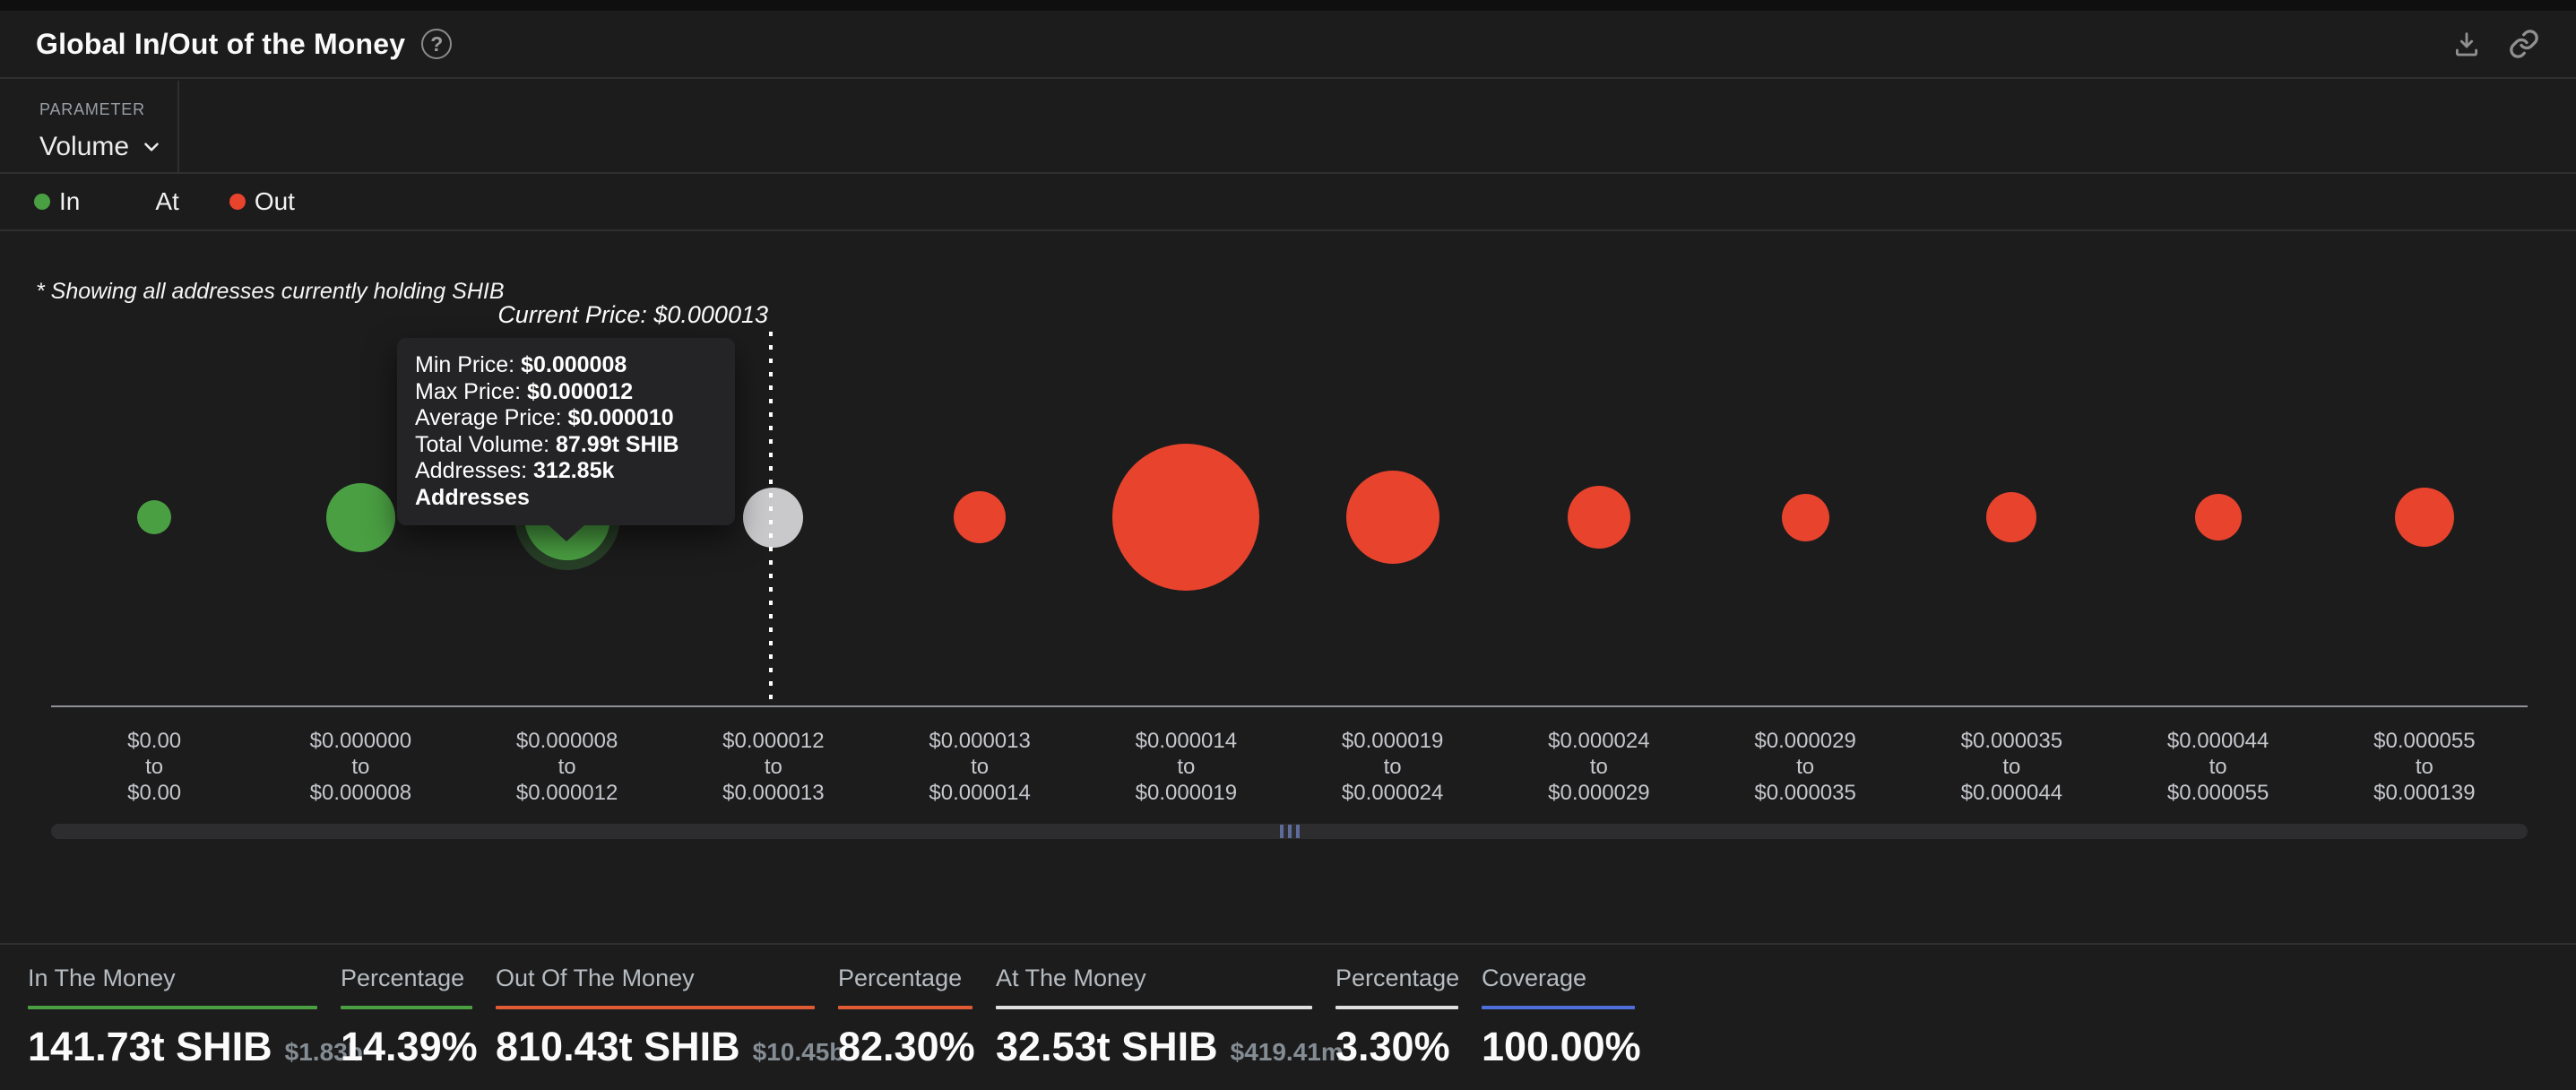 This screenshot has width=2576, height=1090. What do you see at coordinates (798, 1052) in the screenshot?
I see `stat-sub-value: $10.45b` at bounding box center [798, 1052].